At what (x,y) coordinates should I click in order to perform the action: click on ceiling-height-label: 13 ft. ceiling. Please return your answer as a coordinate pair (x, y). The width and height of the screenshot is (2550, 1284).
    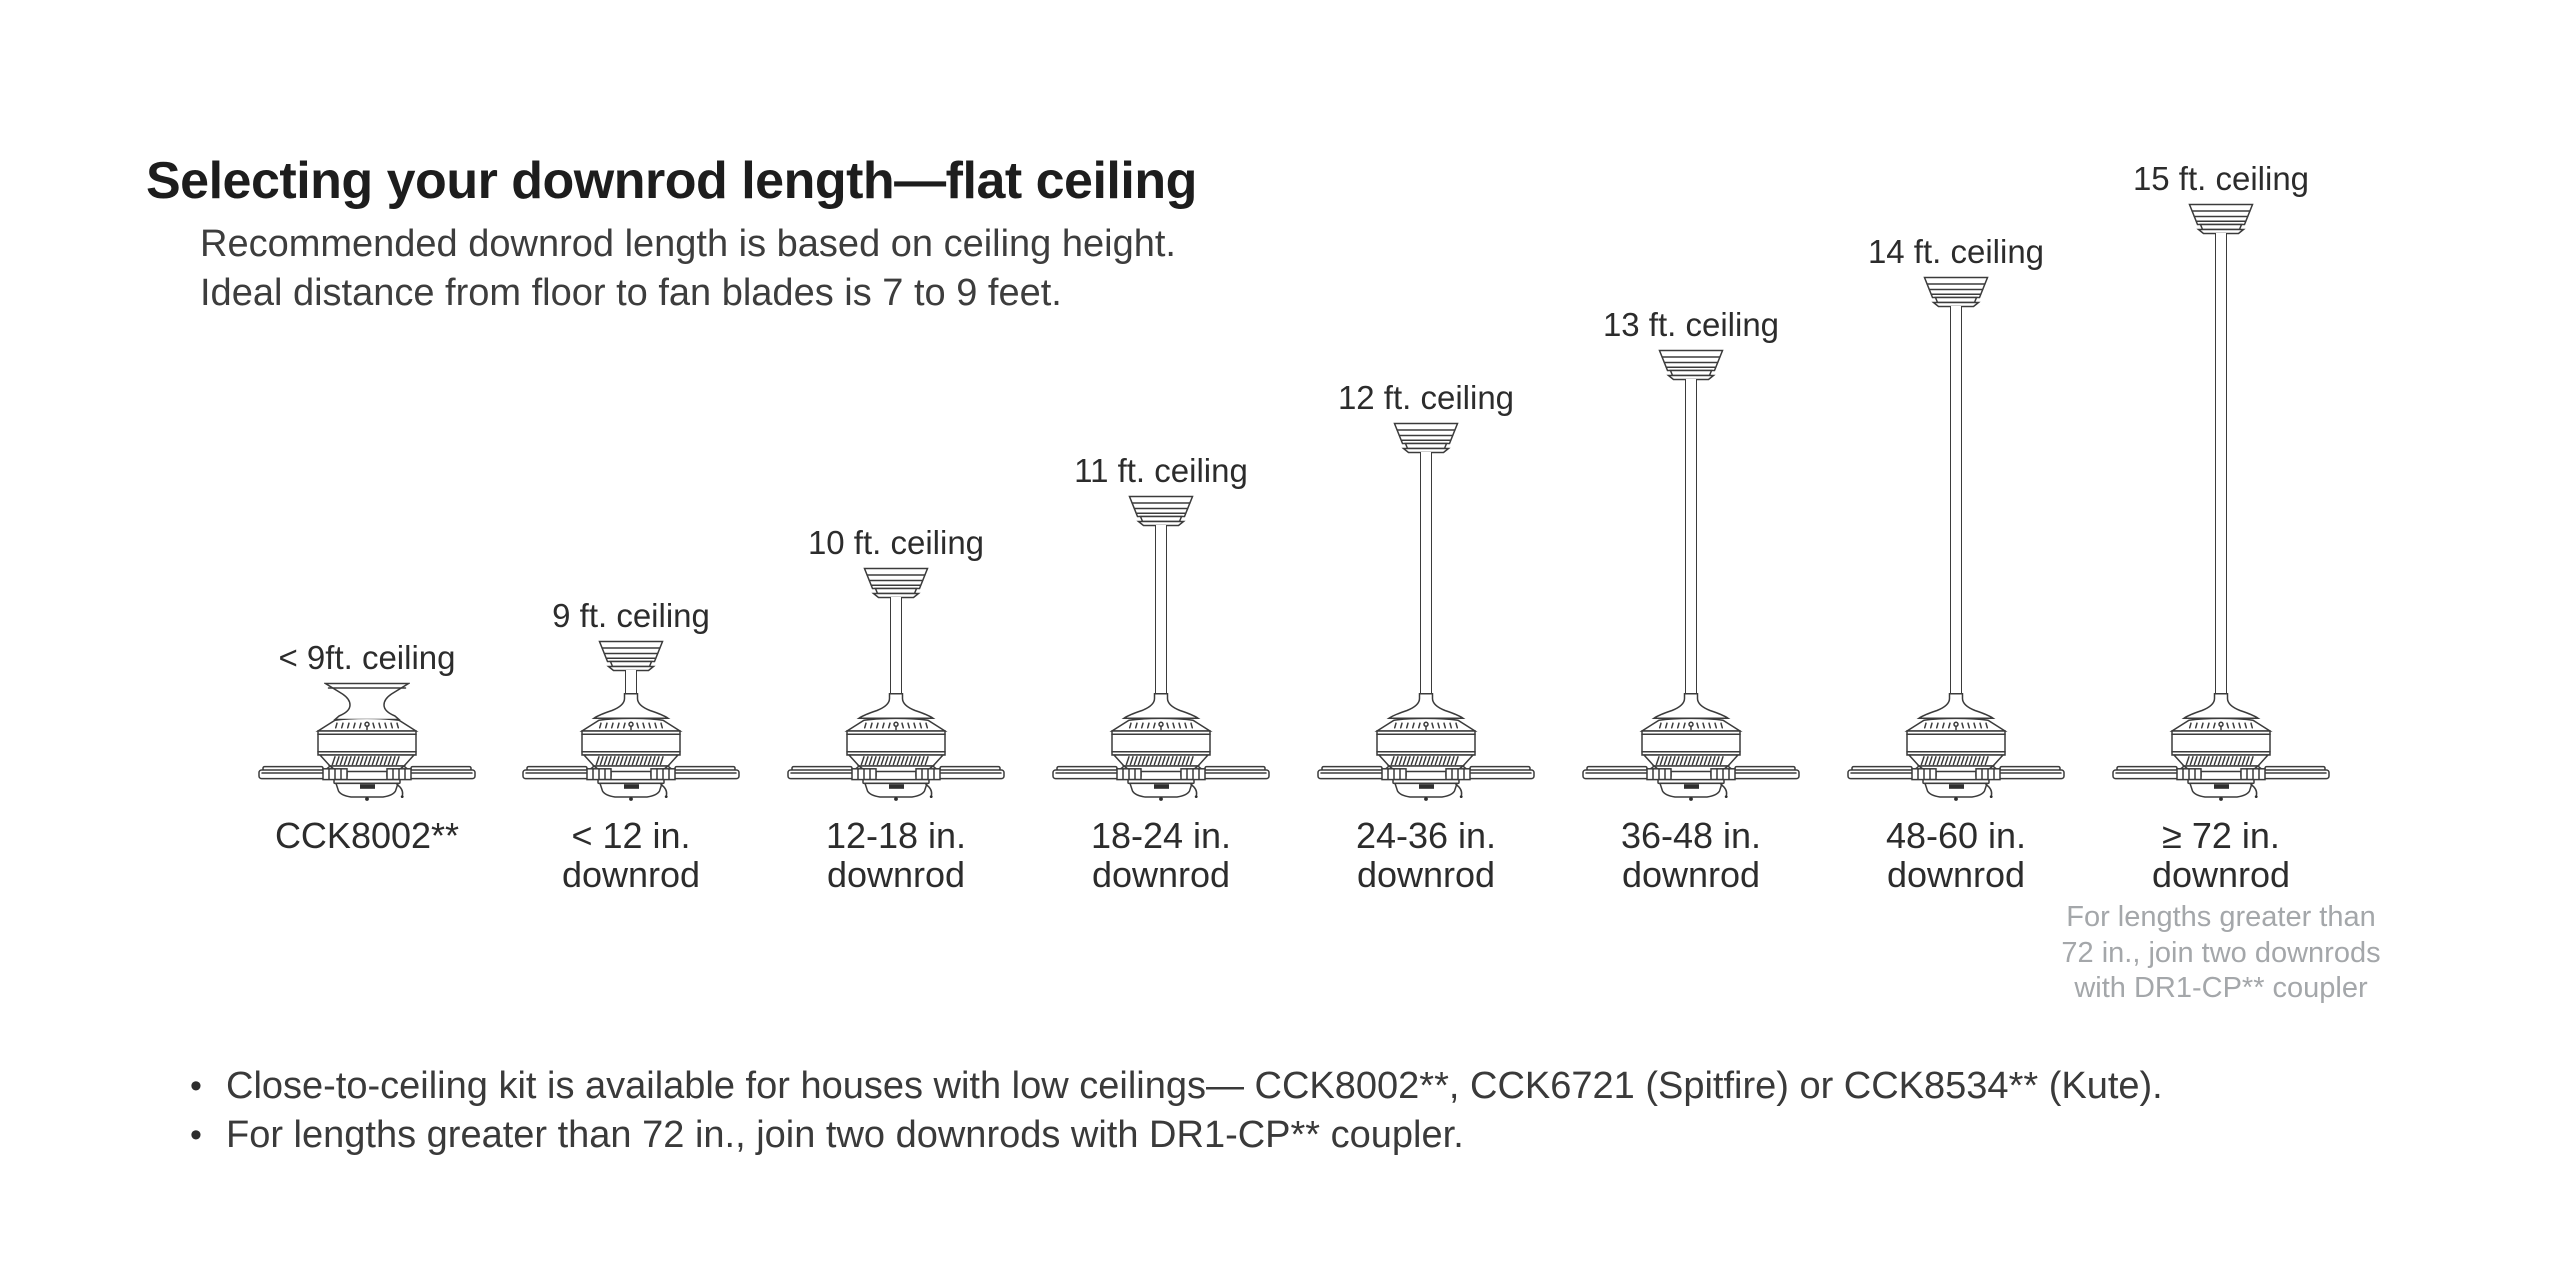
    Looking at the image, I should click on (1691, 324).